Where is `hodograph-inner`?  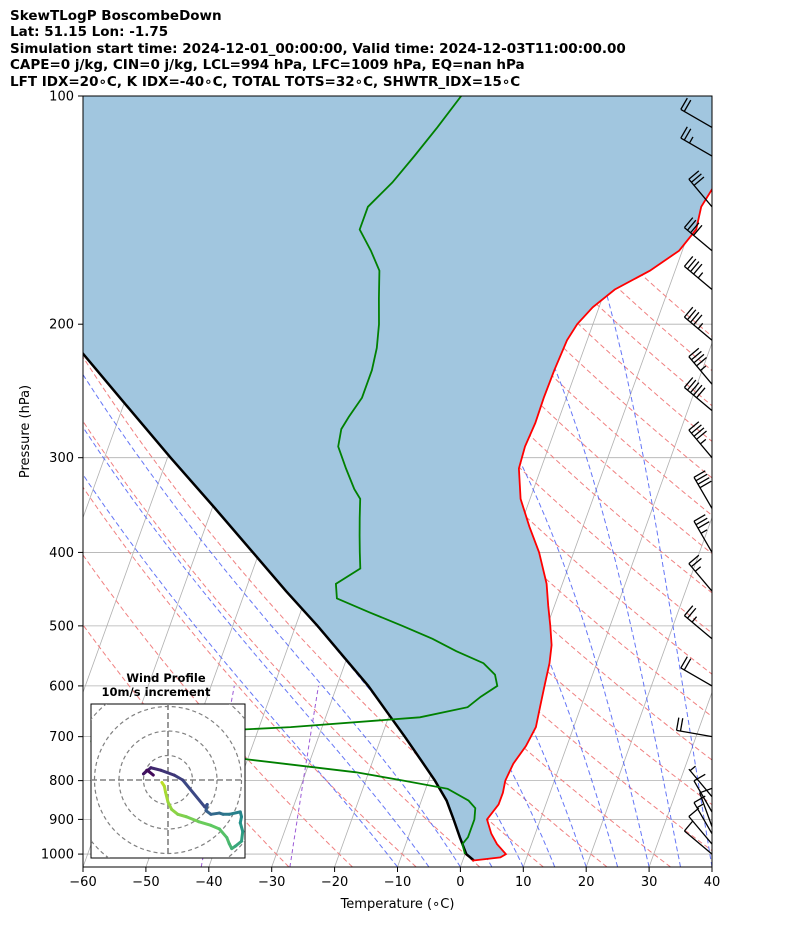 hodograph-inner is located at coordinates (168, 781).